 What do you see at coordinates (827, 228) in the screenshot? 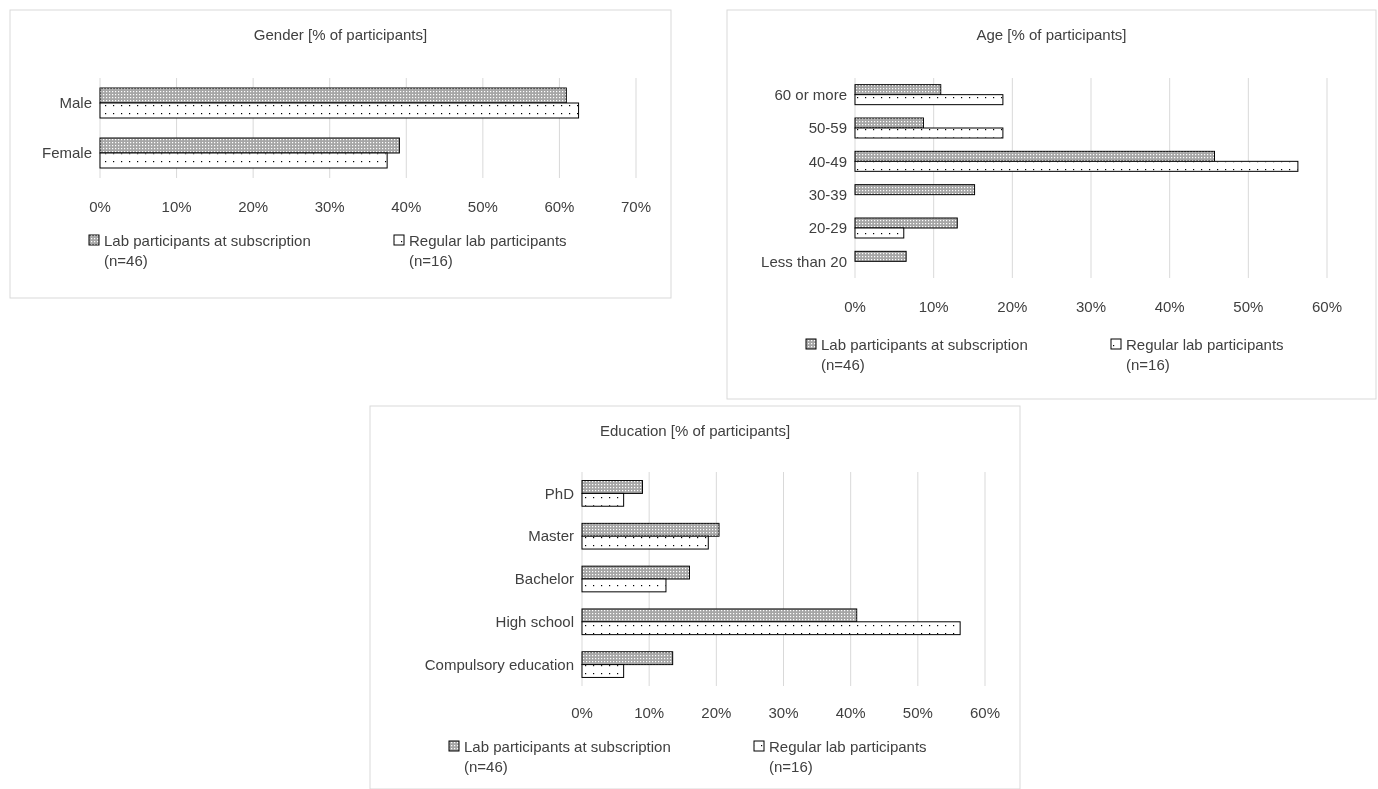
I see `y-tick-label: 20-29` at bounding box center [827, 228].